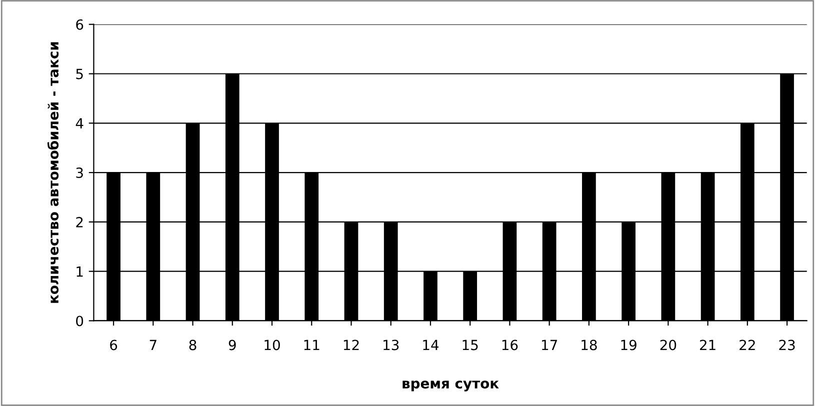 This screenshot has width=815, height=406. What do you see at coordinates (153, 345) in the screenshot?
I see `x-tick-label: 7` at bounding box center [153, 345].